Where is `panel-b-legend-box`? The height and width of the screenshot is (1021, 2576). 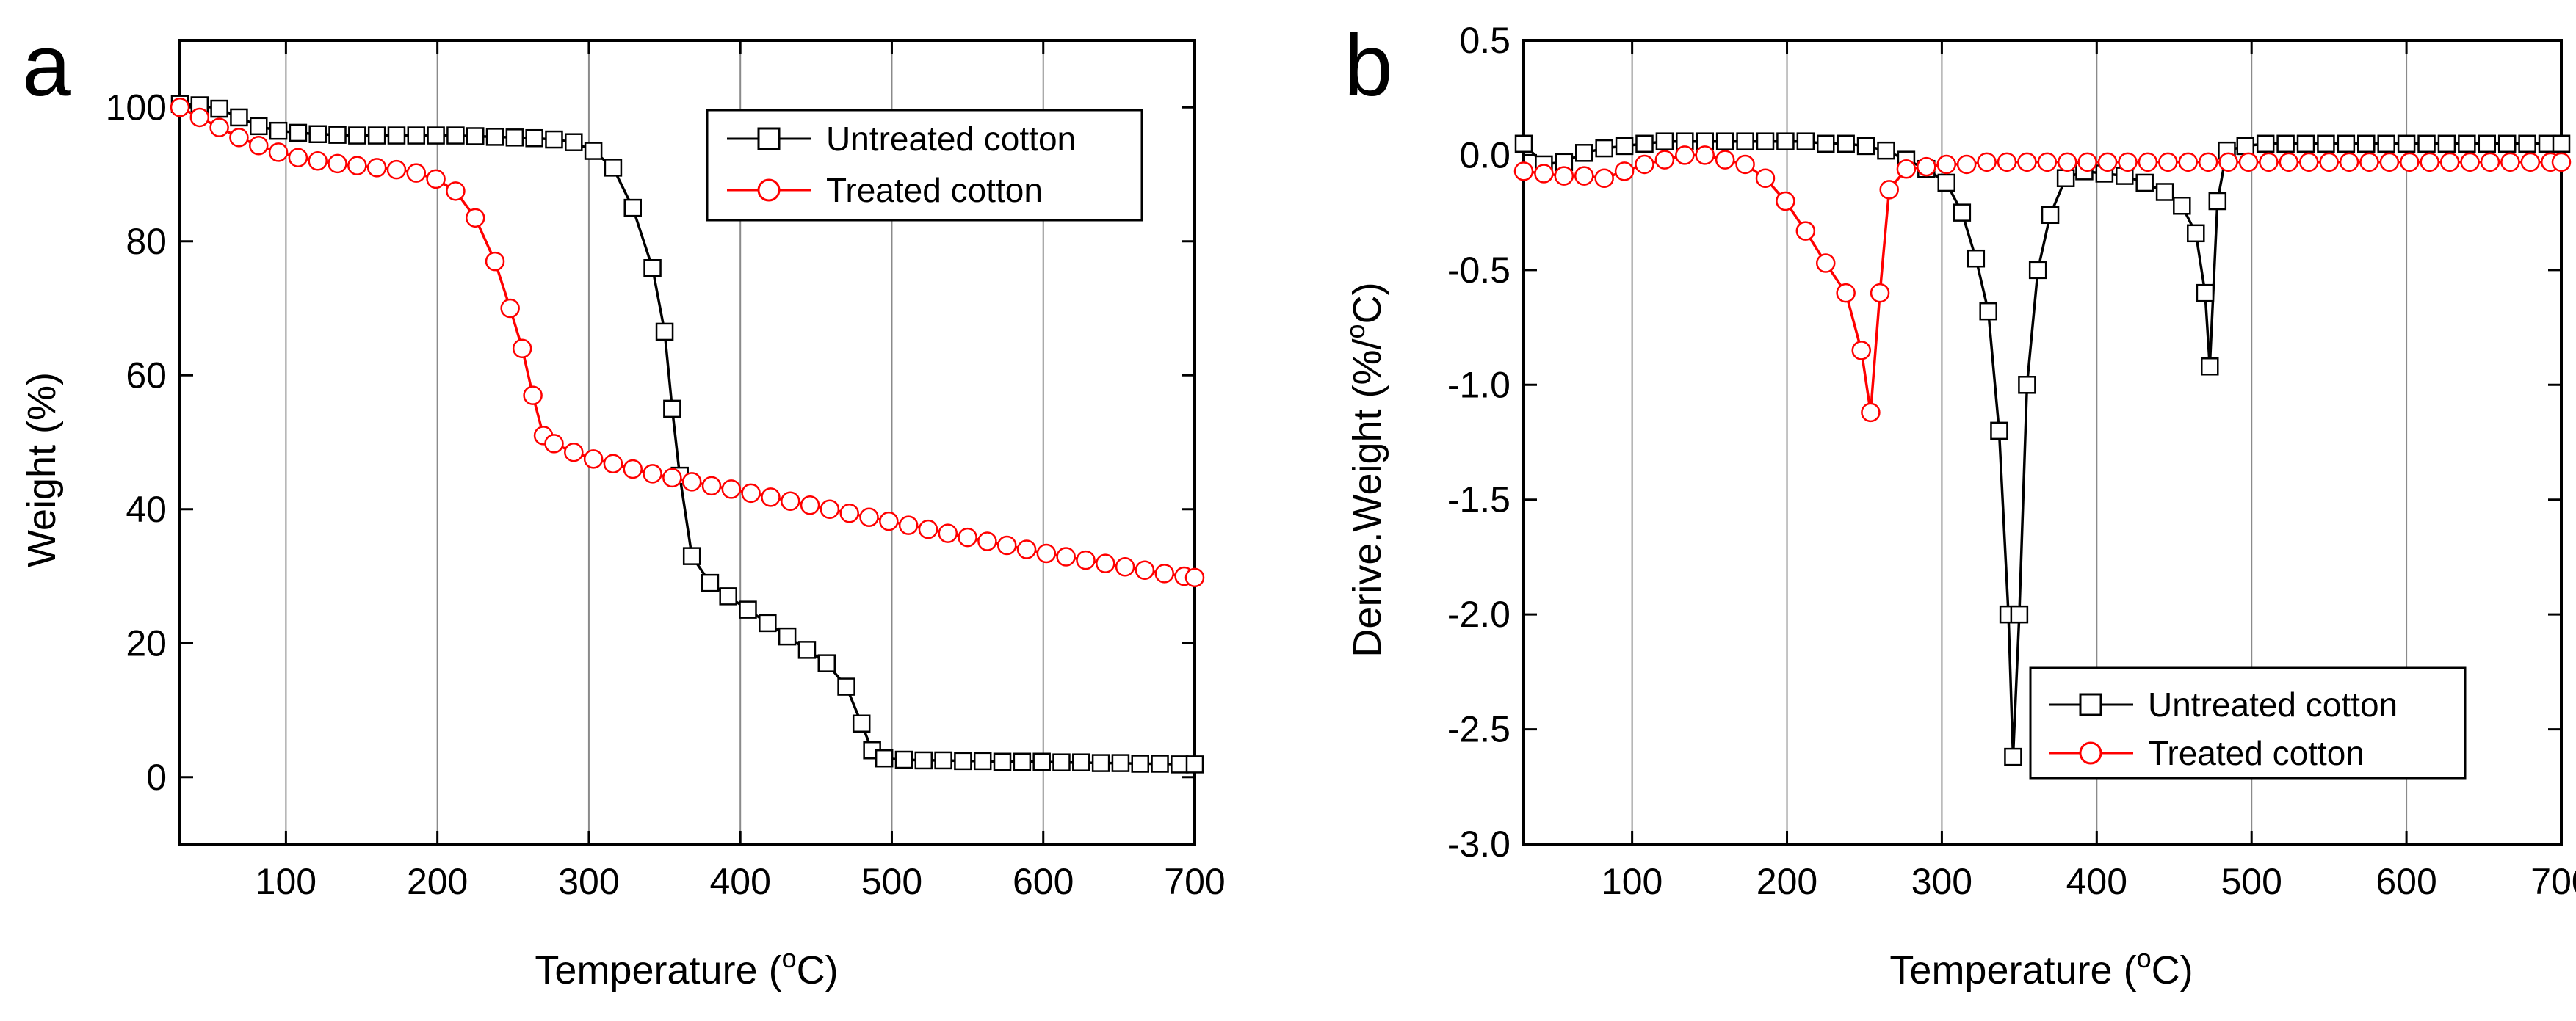 panel-b-legend-box is located at coordinates (2248, 723).